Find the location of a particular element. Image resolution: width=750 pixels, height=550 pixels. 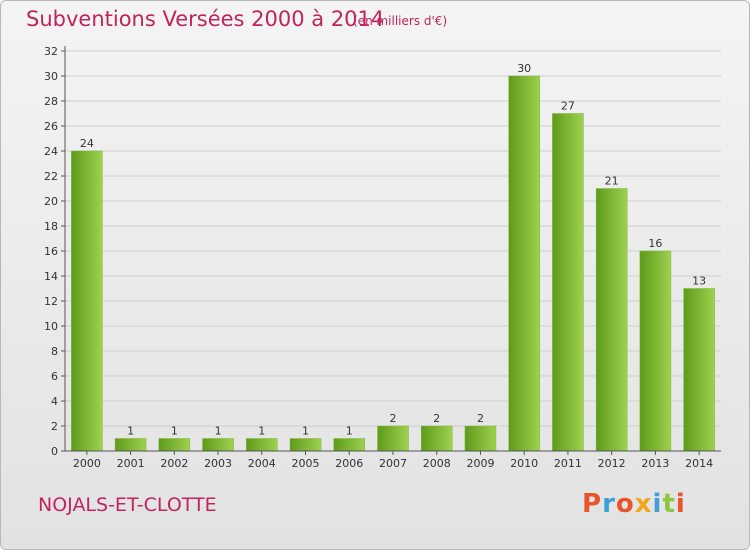

x-tick-label: 2014 is located at coordinates (699, 463).